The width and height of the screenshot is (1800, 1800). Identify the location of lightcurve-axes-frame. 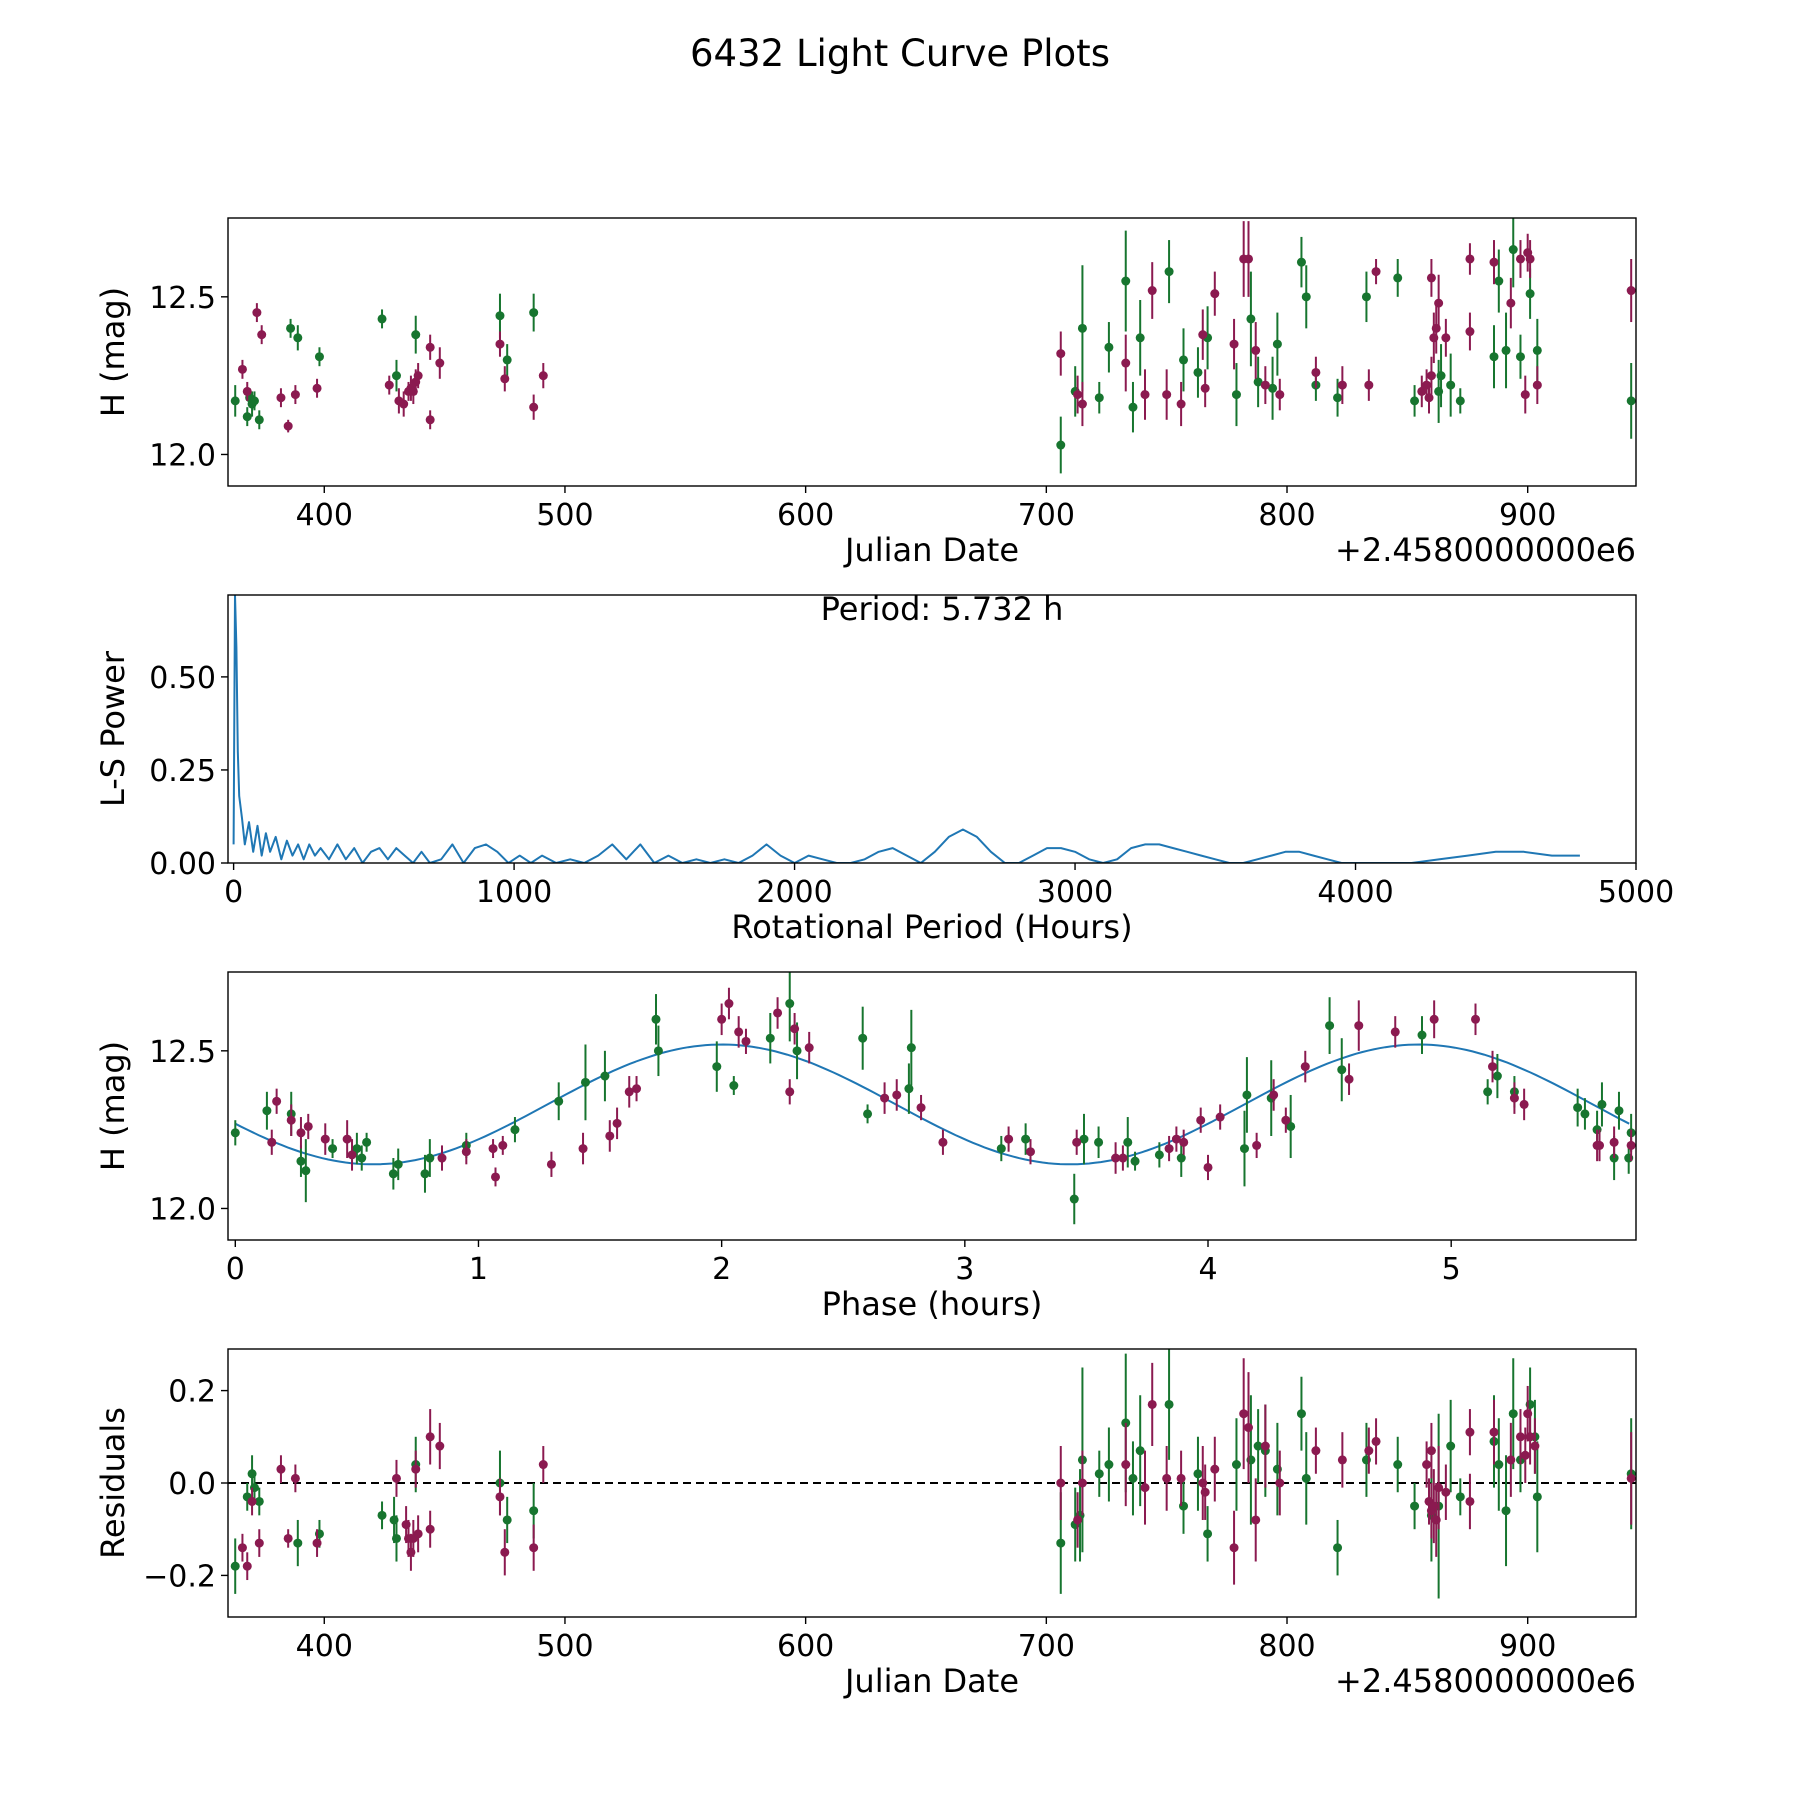
(932, 352).